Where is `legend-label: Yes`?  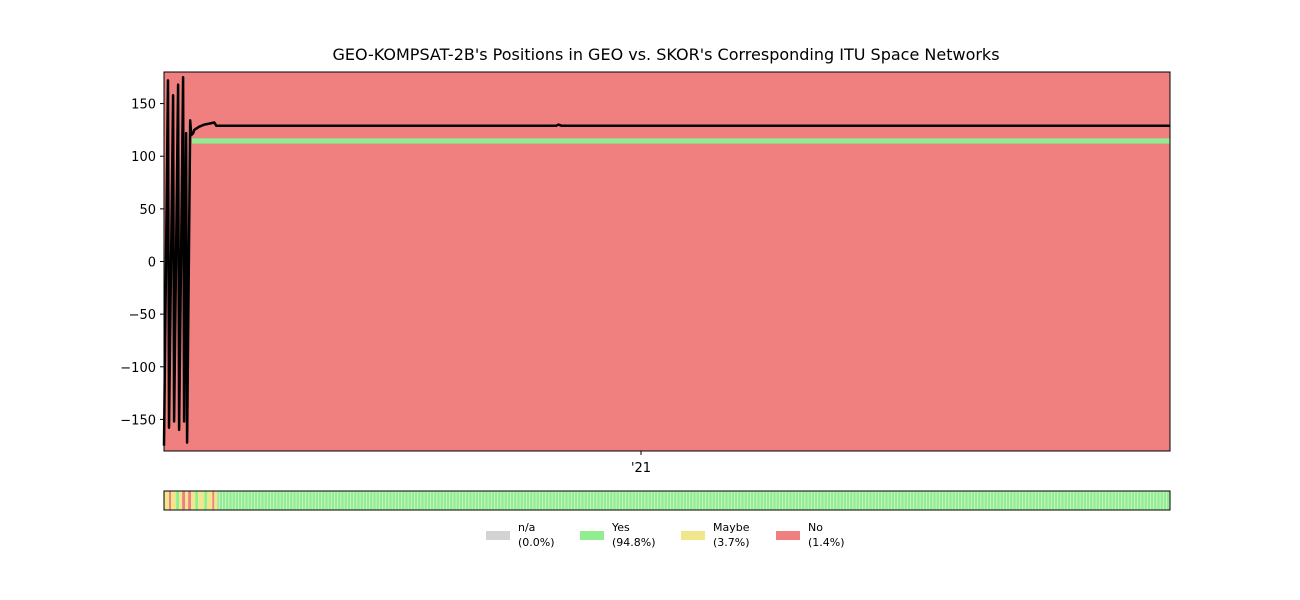 legend-label: Yes is located at coordinates (620, 527).